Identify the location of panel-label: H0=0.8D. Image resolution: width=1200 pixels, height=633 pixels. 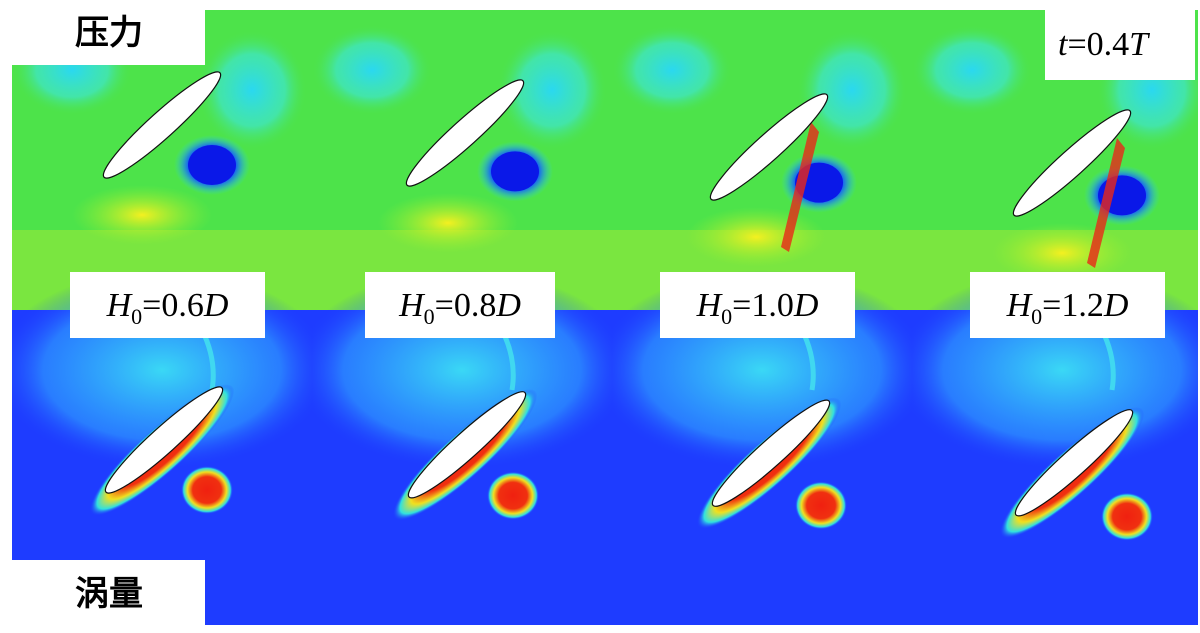
(459, 308).